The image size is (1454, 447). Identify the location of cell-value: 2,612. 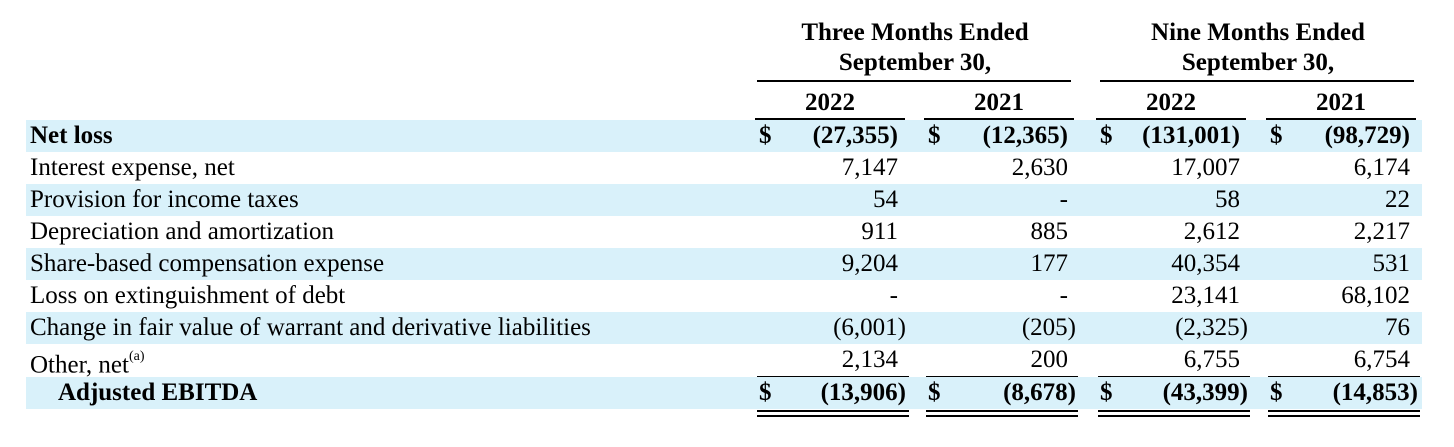
(1211, 231).